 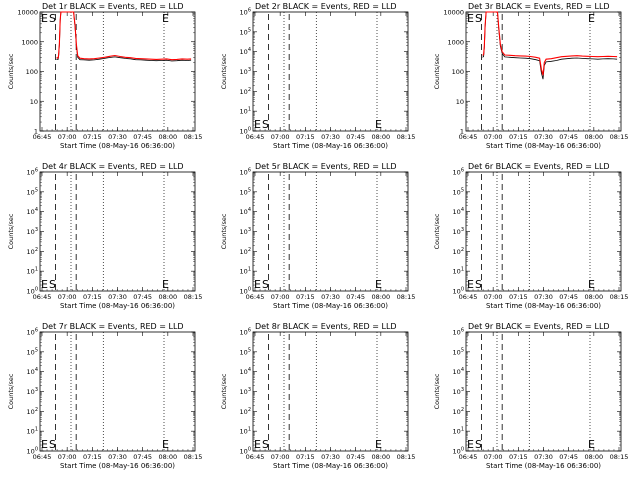 What do you see at coordinates (113, 6) in the screenshot?
I see `panel-title: Det 1r BLACK = Events, RED = LLD` at bounding box center [113, 6].